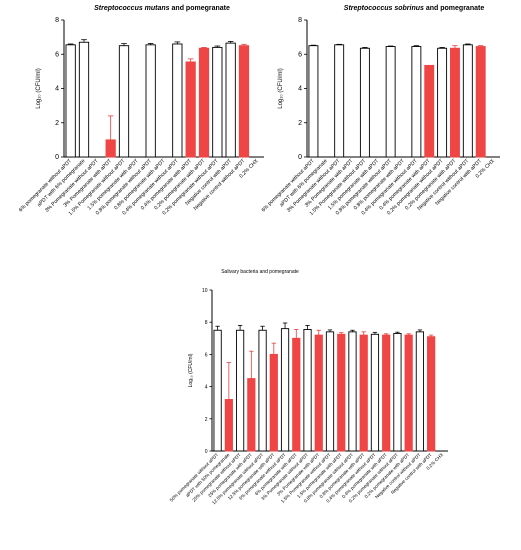 This screenshot has width=521, height=550. I want to click on chart-title-italic: Streptococcus sobrinus, so click(384, 8).